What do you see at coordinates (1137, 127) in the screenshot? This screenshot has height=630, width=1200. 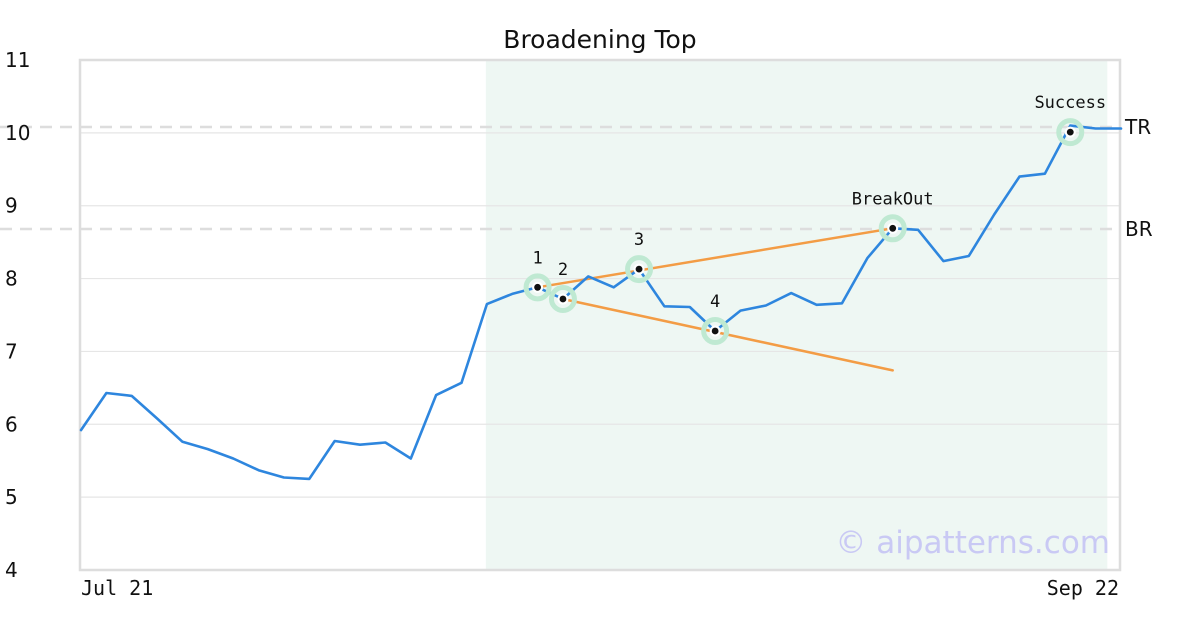 I see `reference-label-tr: TR` at bounding box center [1137, 127].